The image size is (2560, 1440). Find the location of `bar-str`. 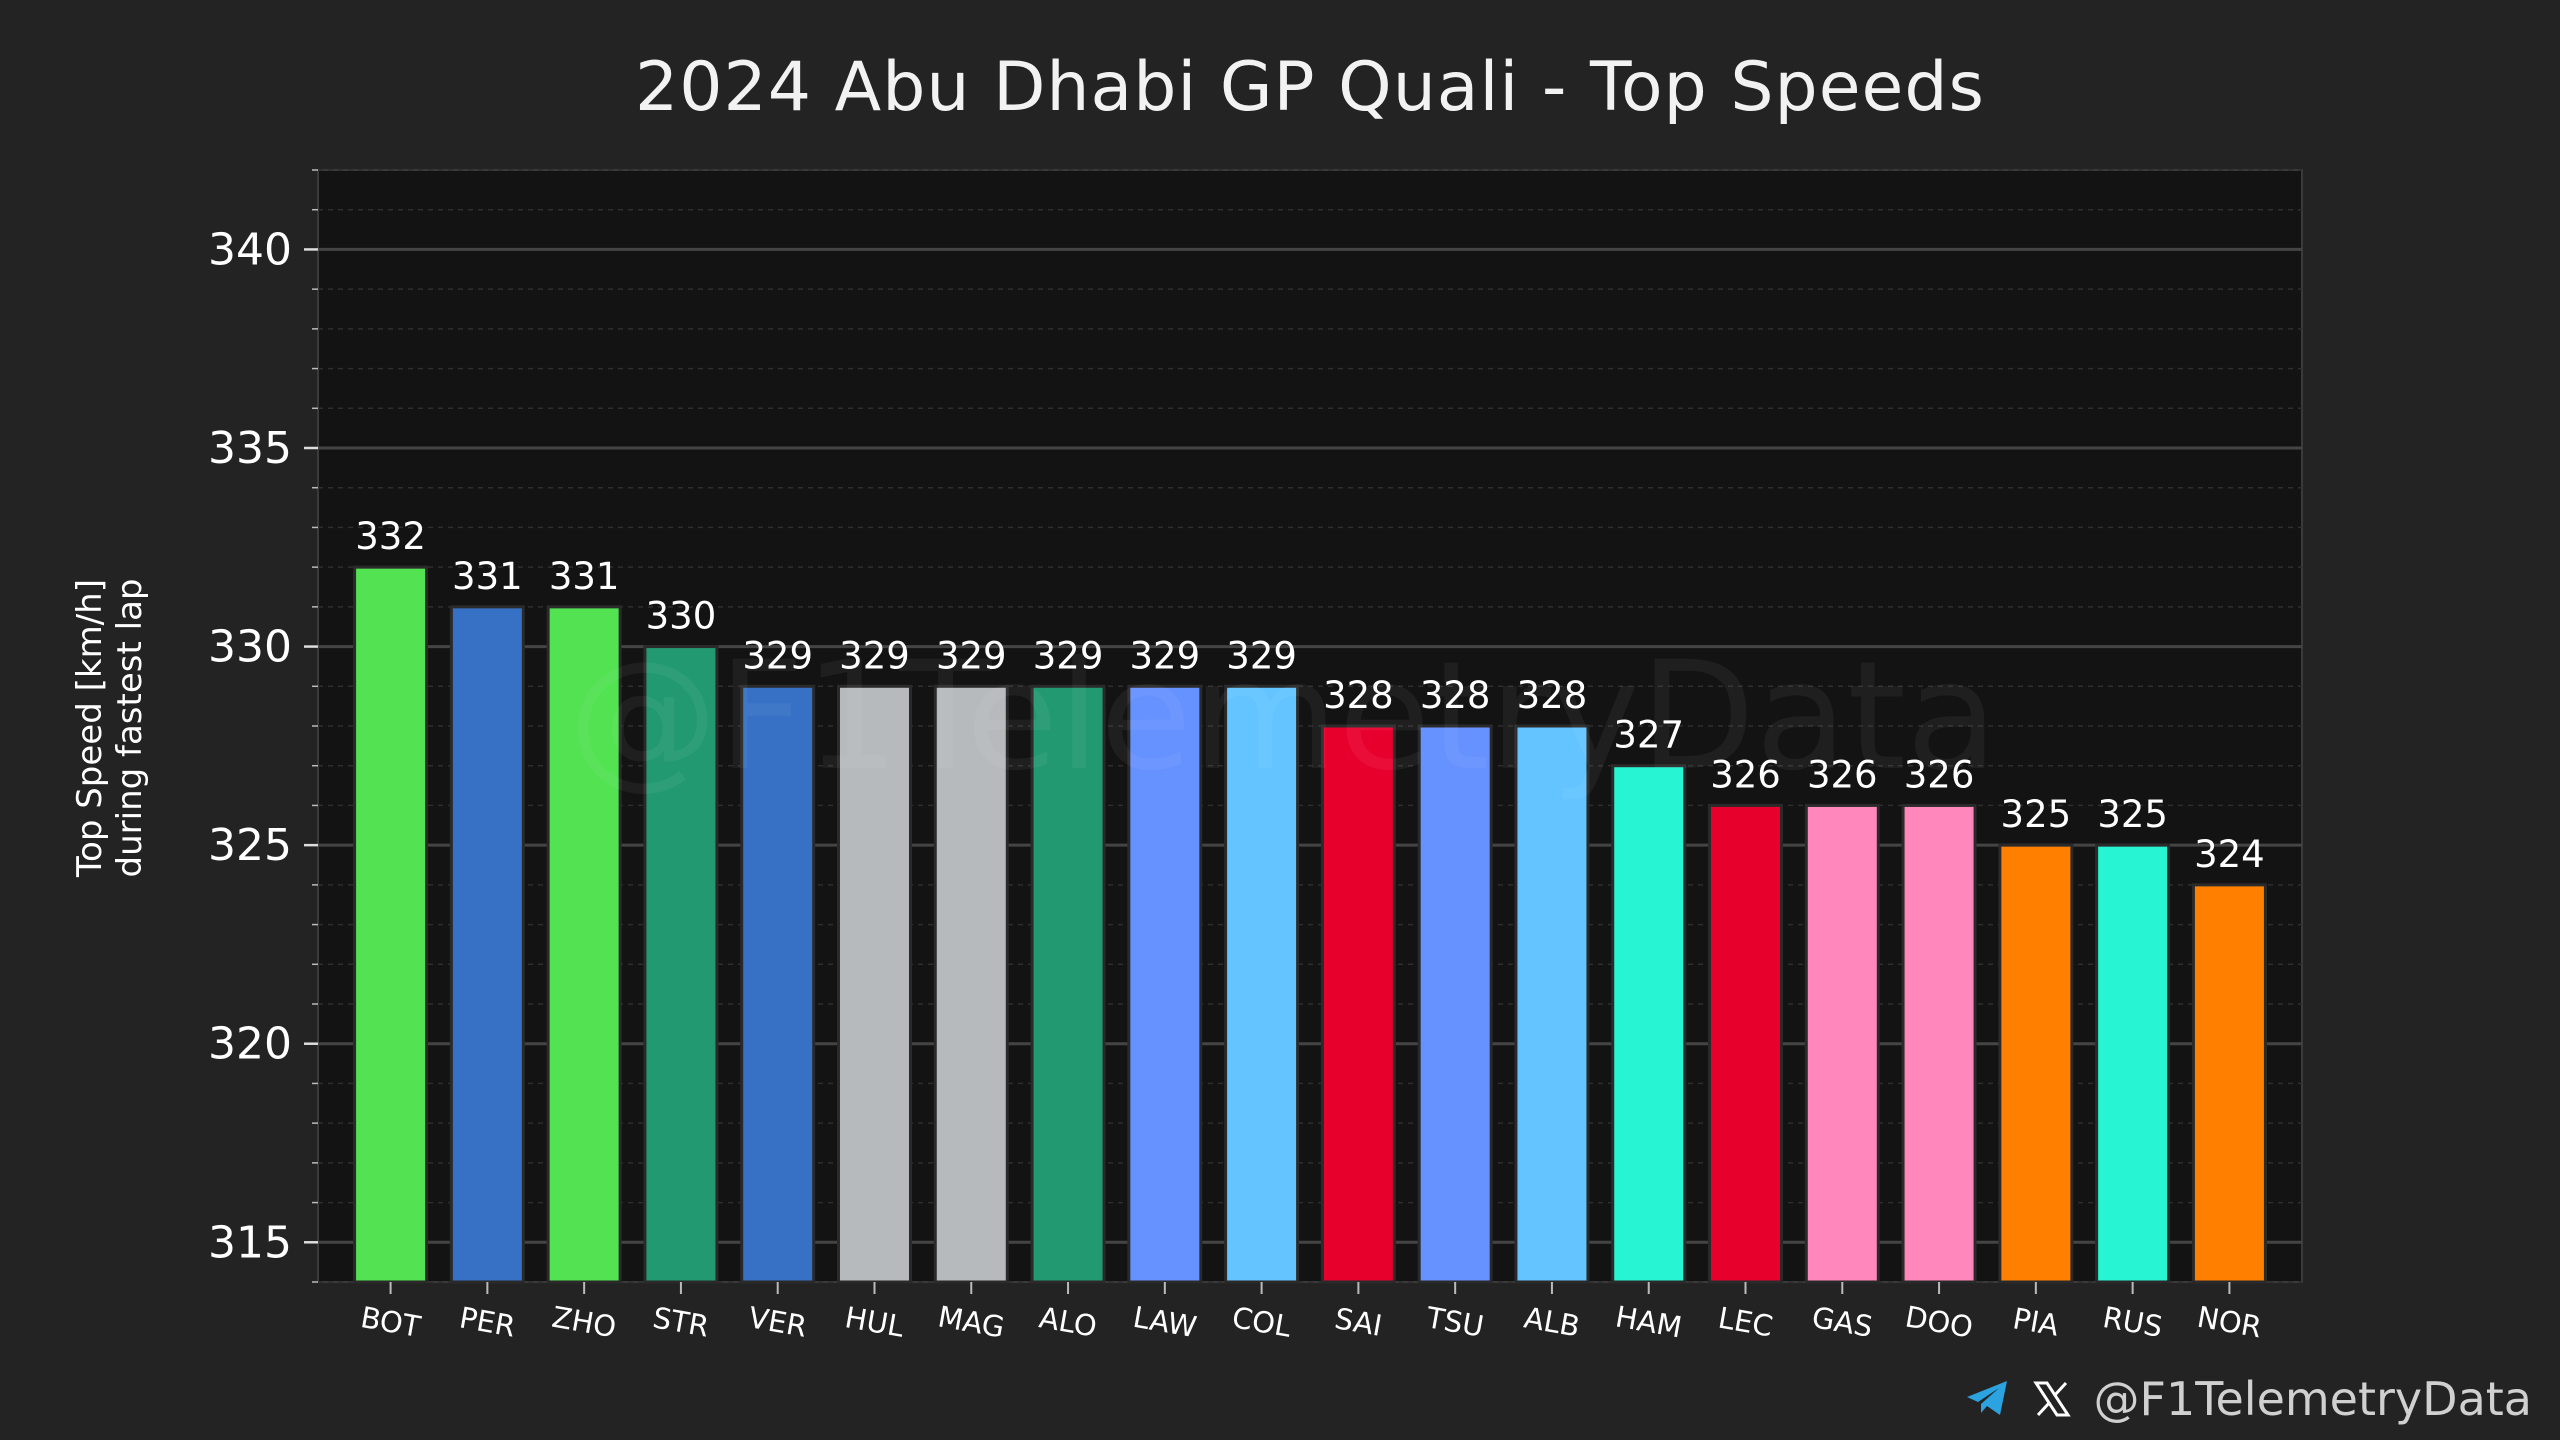

bar-str is located at coordinates (681, 964).